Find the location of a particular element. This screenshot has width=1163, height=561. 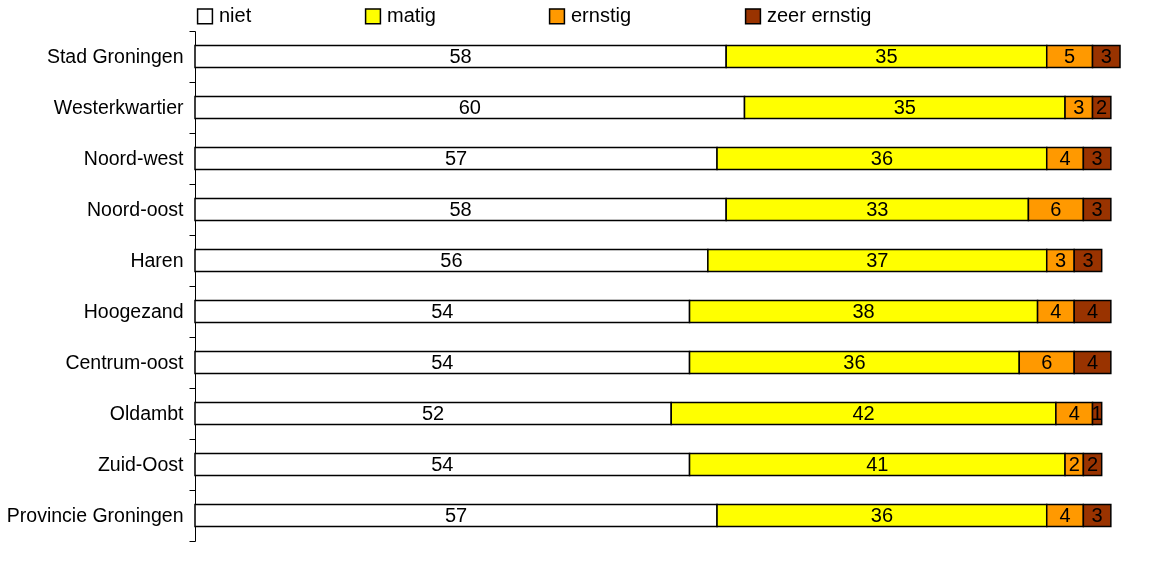

y-tick-label: Haren is located at coordinates (157, 260).